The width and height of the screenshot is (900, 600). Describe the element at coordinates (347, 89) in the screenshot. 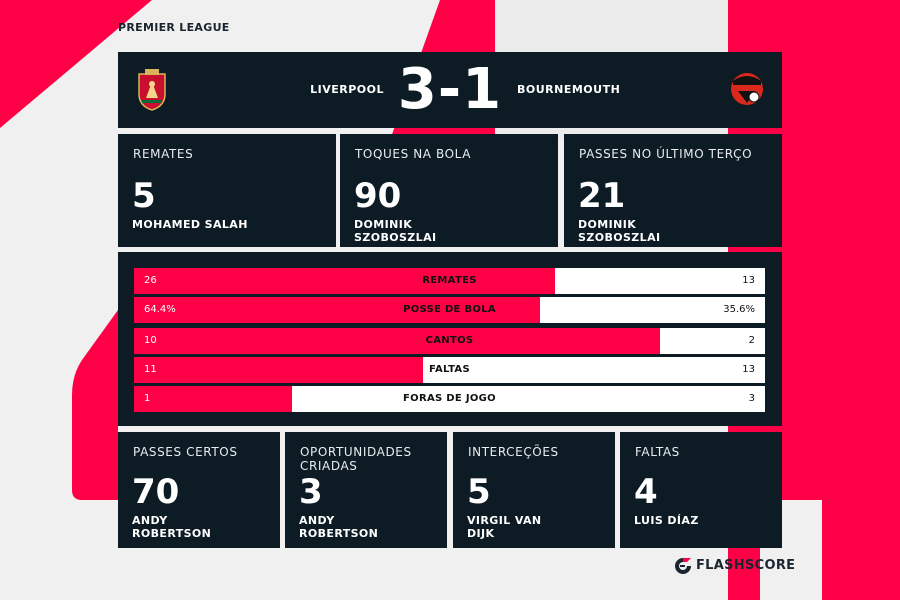

I see `home-team-name: LIVERPOOL` at that location.